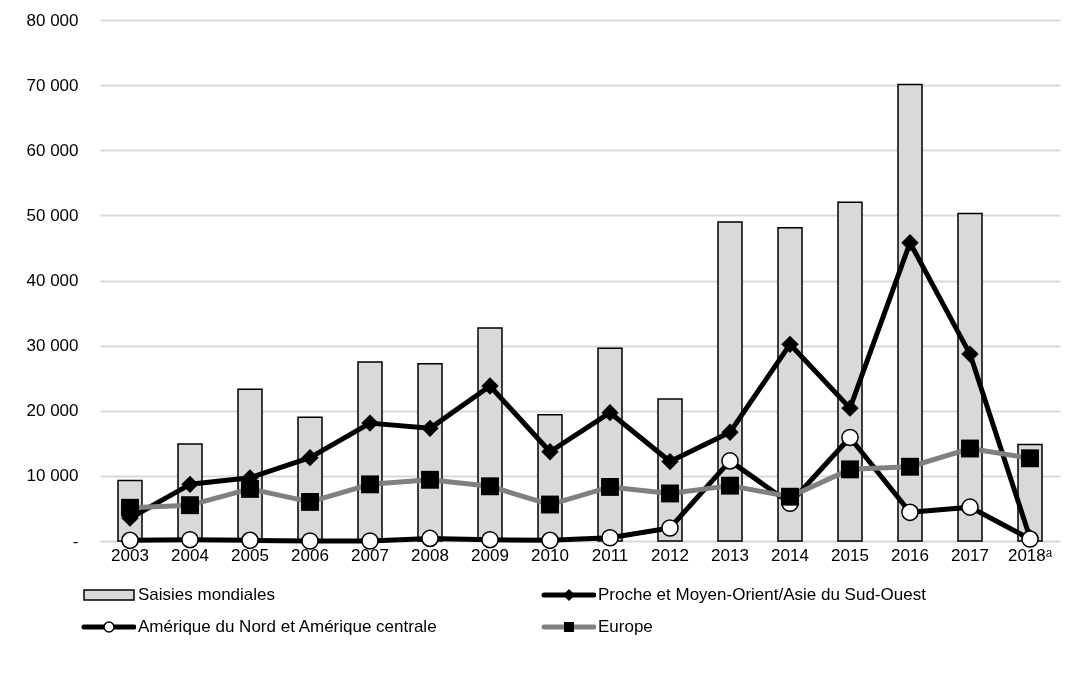 The width and height of the screenshot is (1075, 679). I want to click on y-tick-label: 80 000, so click(52, 20).